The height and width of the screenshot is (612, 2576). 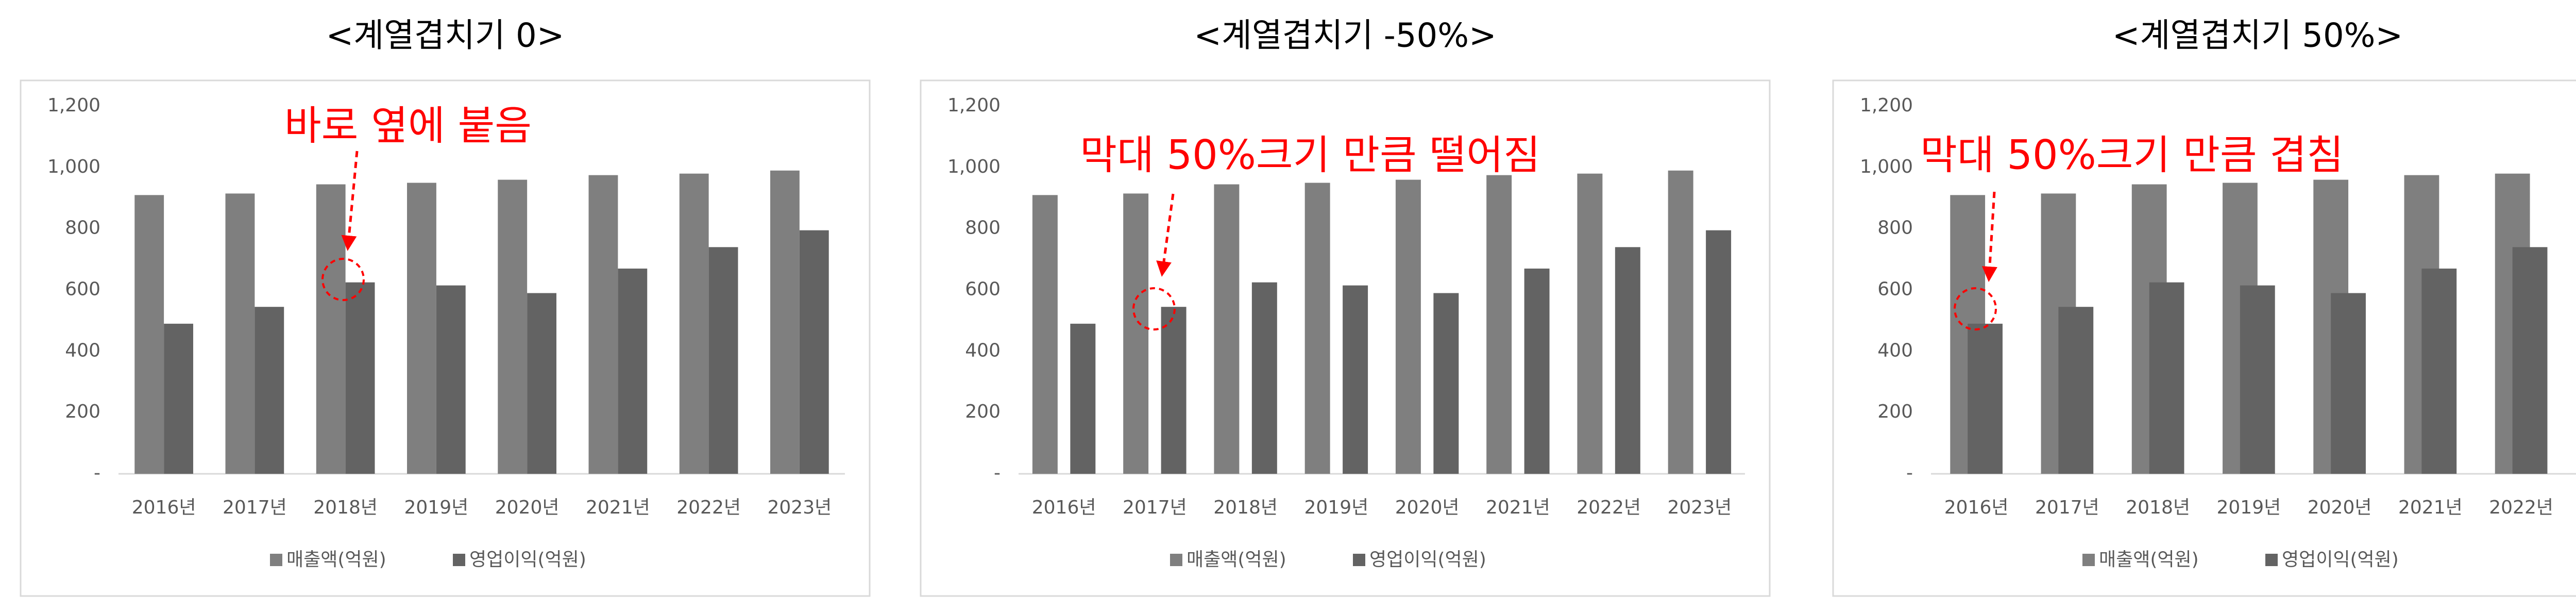 I want to click on chart-title: <계열겹치기 -50%>, so click(x=1345, y=36).